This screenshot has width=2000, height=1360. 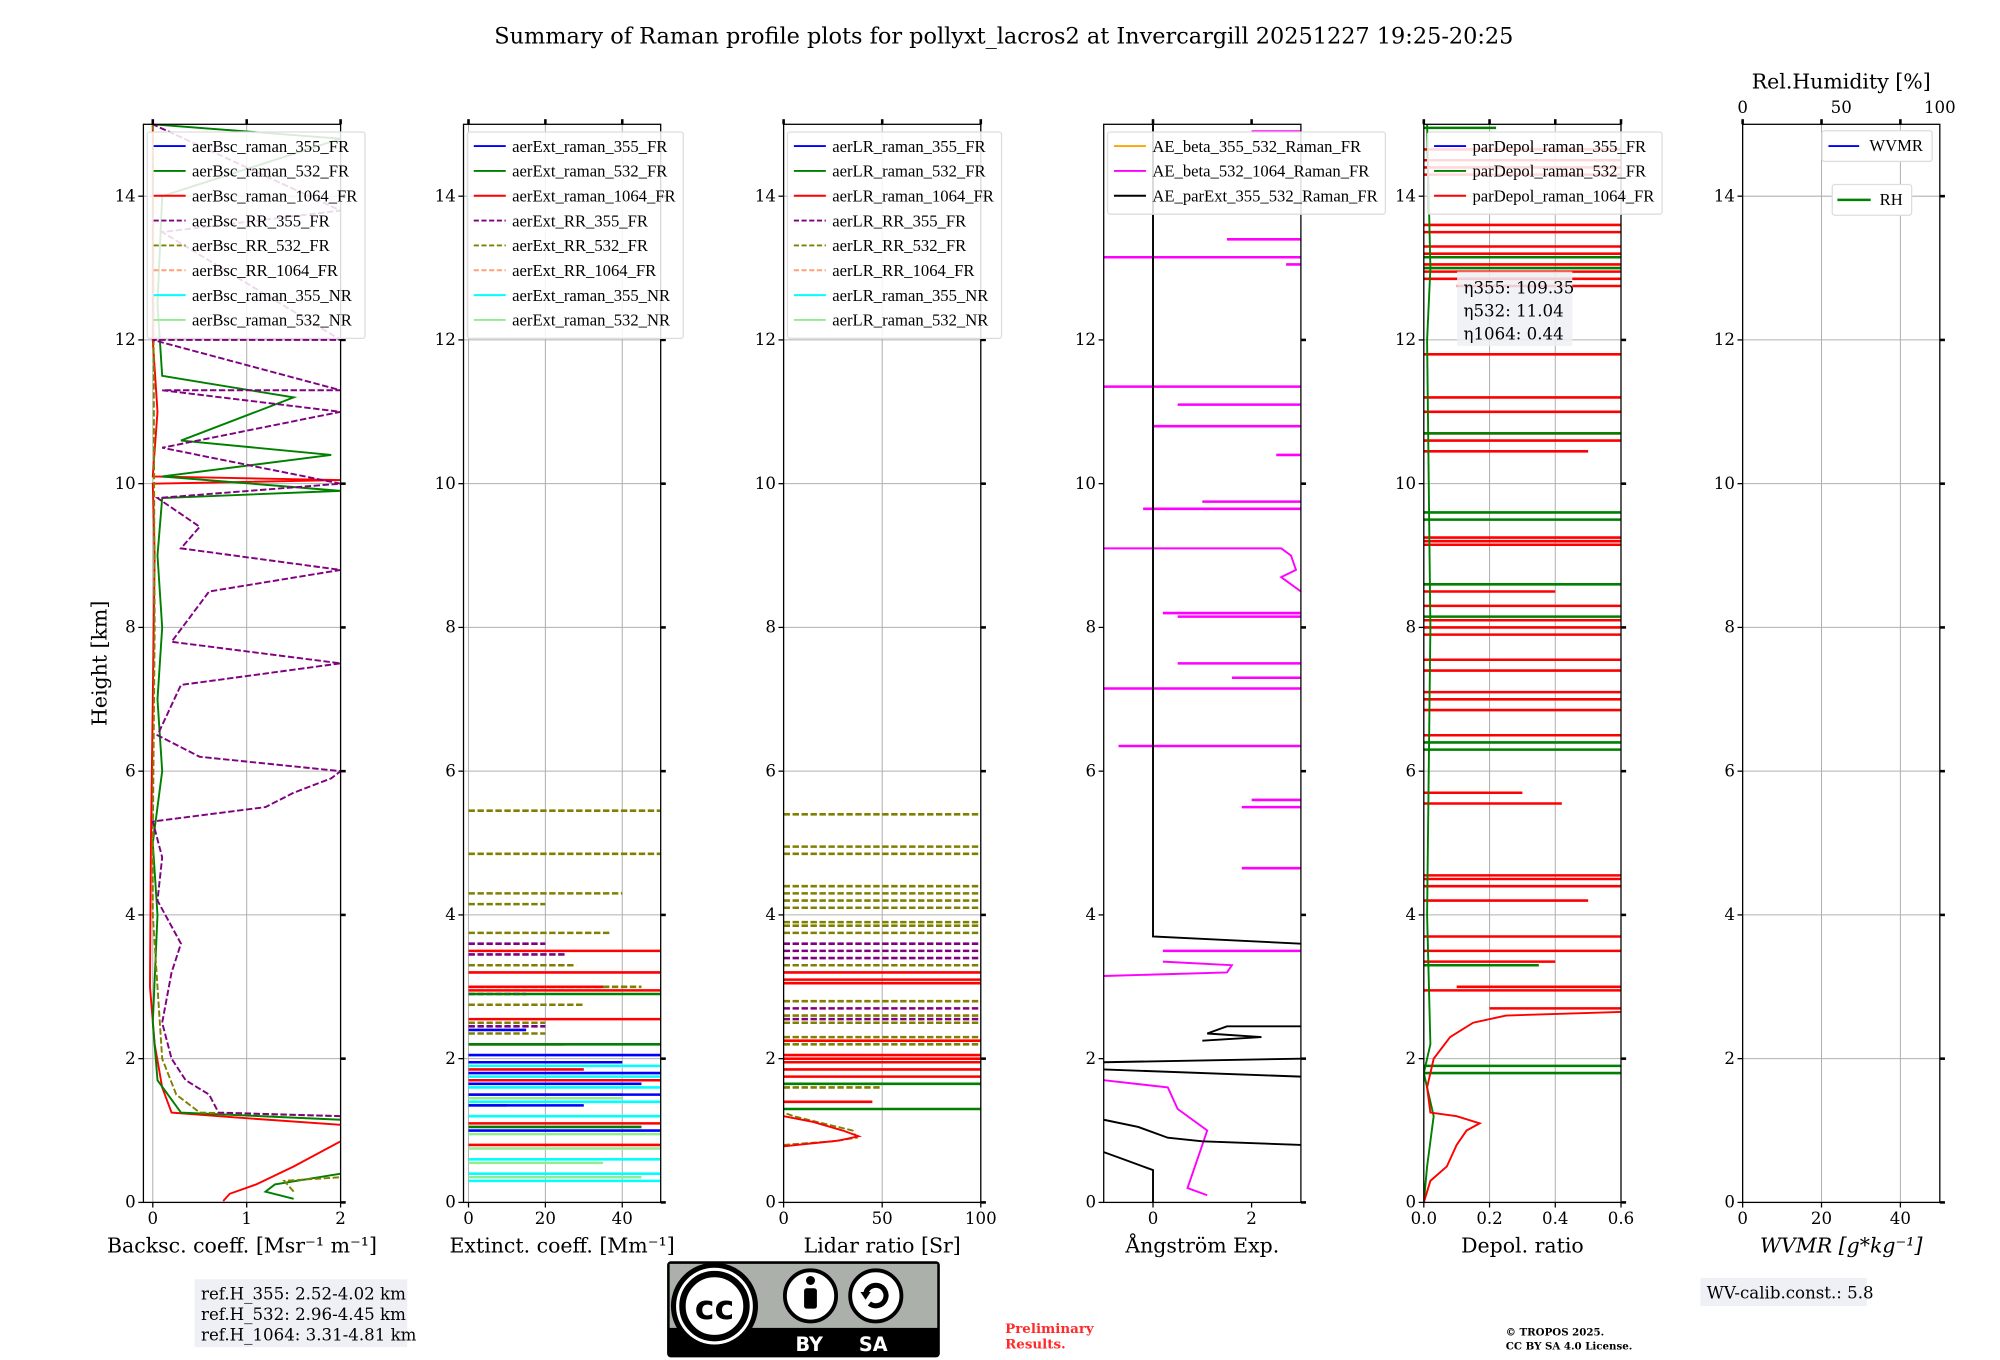 What do you see at coordinates (1490, 333) in the screenshot?
I see `eta-1064-label: η1064` at bounding box center [1490, 333].